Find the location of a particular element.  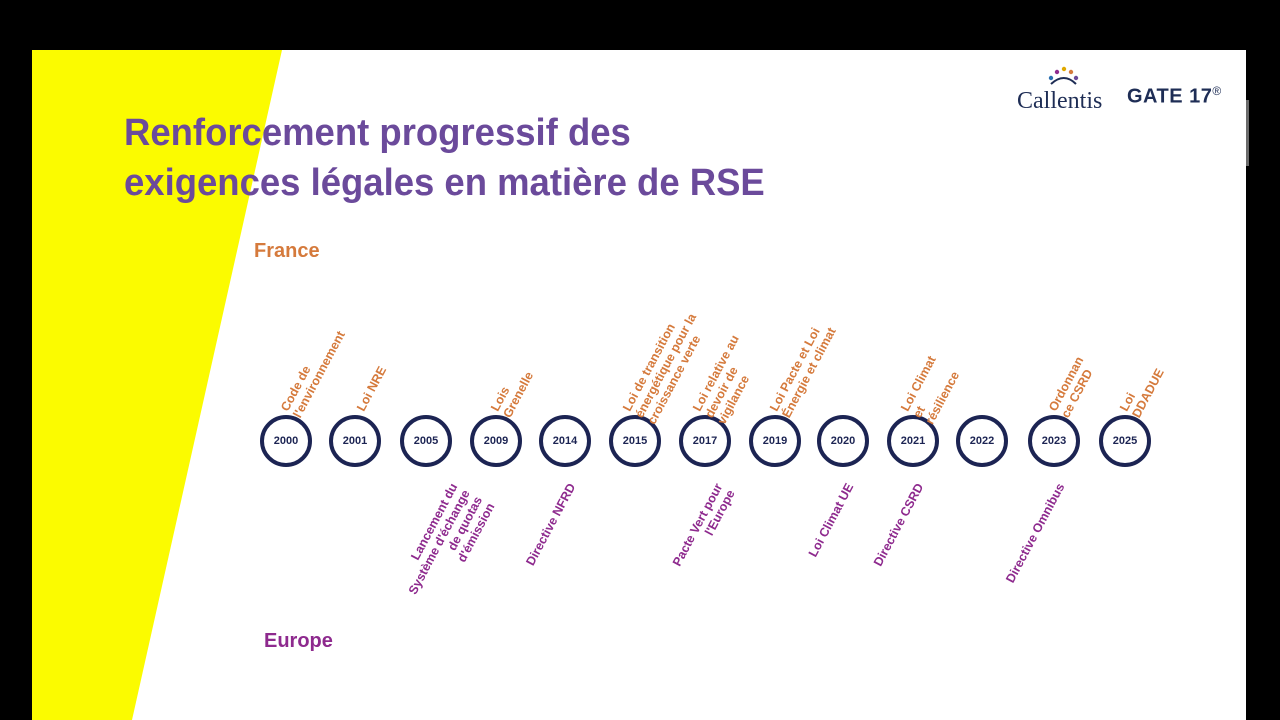

title-line-2: exigences légales en matière de RSE is located at coordinates (444, 183).